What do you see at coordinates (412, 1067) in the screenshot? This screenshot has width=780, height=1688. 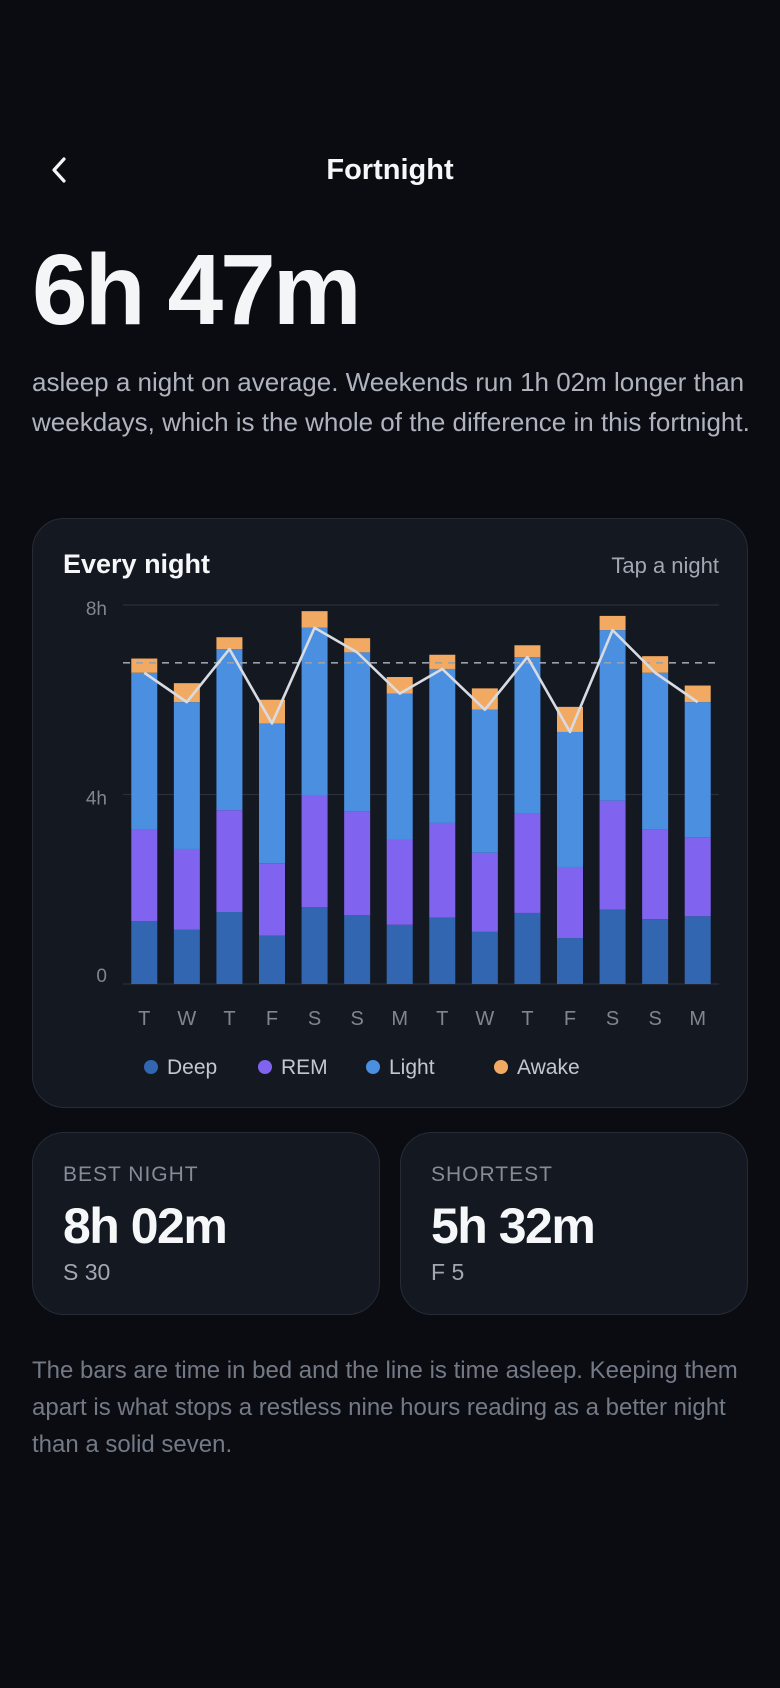 I see `legend-label-light: Light` at bounding box center [412, 1067].